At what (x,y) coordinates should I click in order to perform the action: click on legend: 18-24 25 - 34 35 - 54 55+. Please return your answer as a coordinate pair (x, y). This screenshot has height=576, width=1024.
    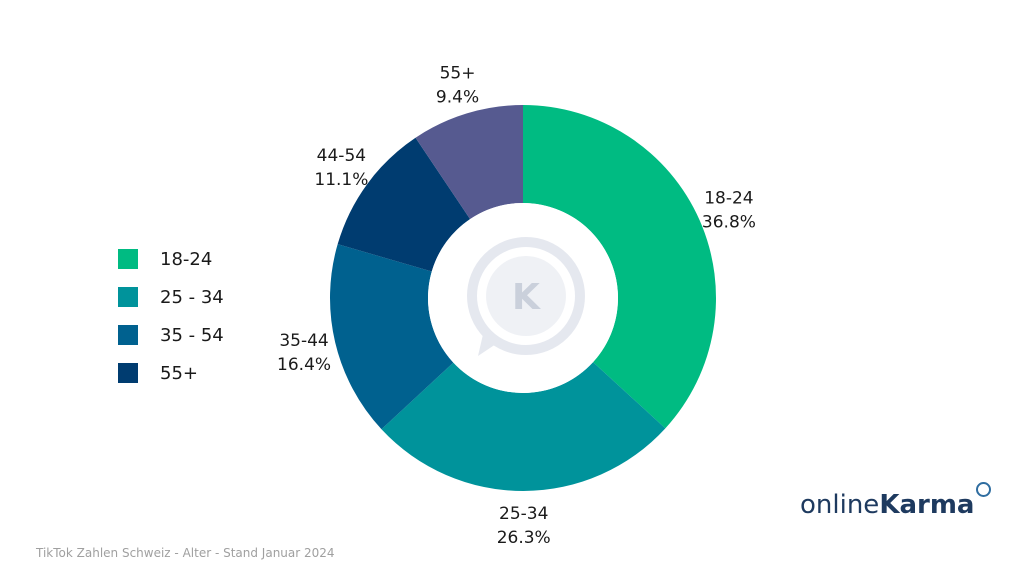
    Looking at the image, I should click on (171, 316).